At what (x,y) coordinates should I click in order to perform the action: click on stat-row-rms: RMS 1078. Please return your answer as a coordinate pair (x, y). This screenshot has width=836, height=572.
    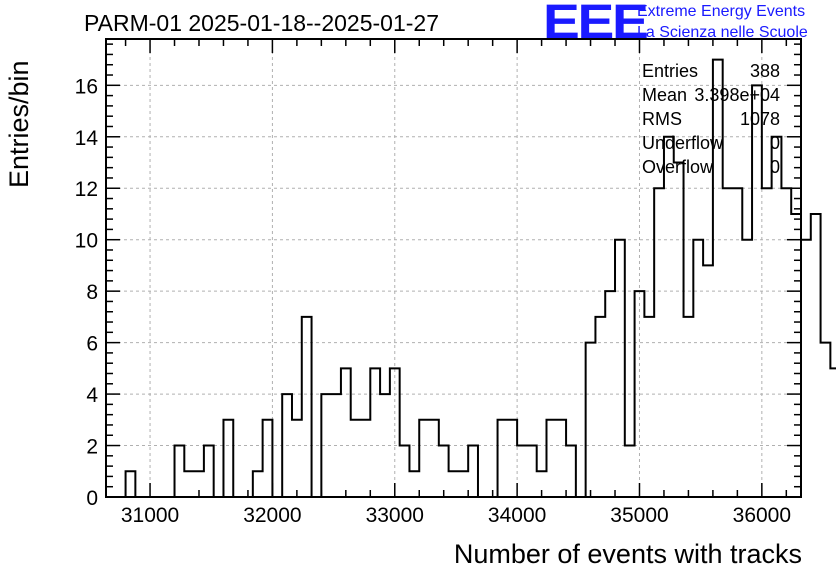
    Looking at the image, I should click on (711, 120).